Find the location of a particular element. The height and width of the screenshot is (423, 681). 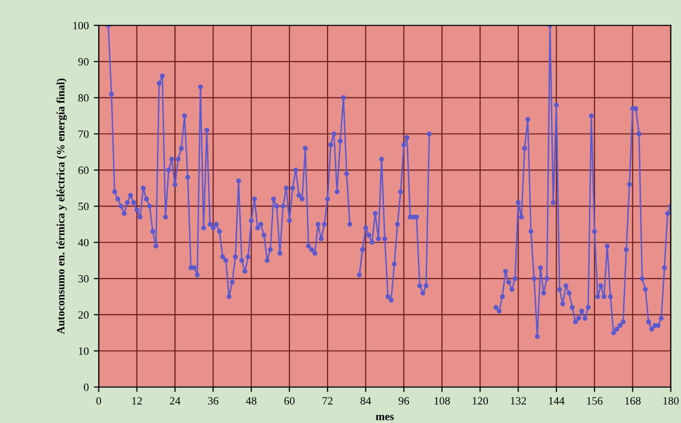

x-tick-label: 36 is located at coordinates (213, 401).